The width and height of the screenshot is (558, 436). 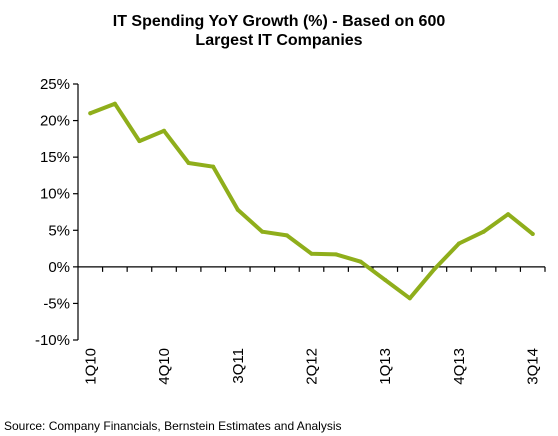 I want to click on y-tick-label: 20%, so click(x=55, y=121).